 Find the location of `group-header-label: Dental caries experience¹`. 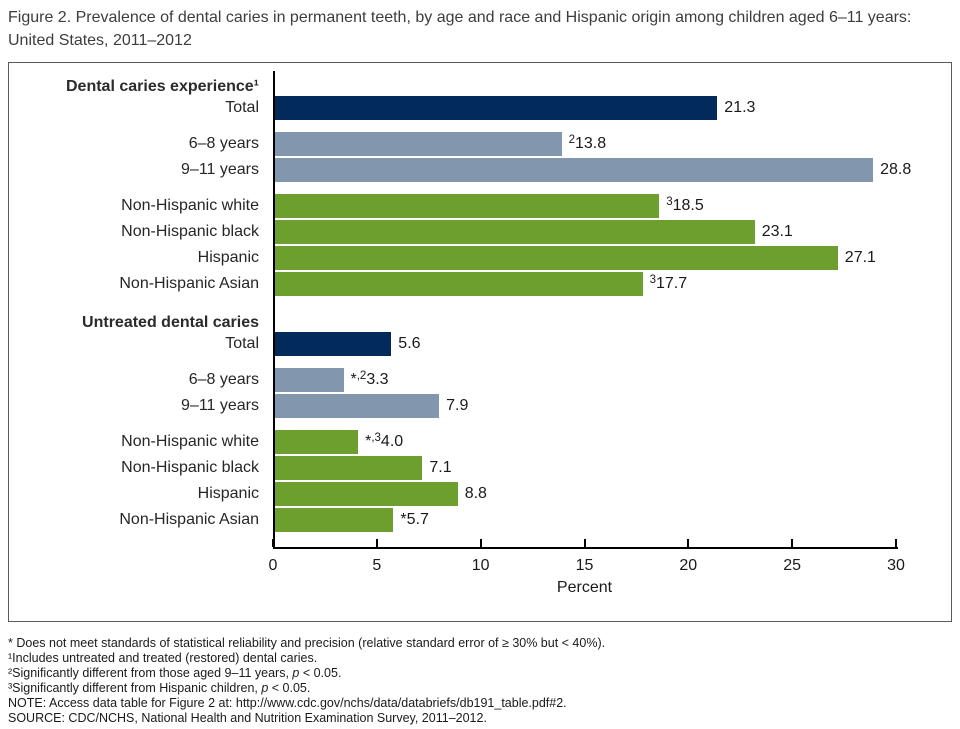

group-header-label: Dental caries experience¹ is located at coordinates (162, 86).